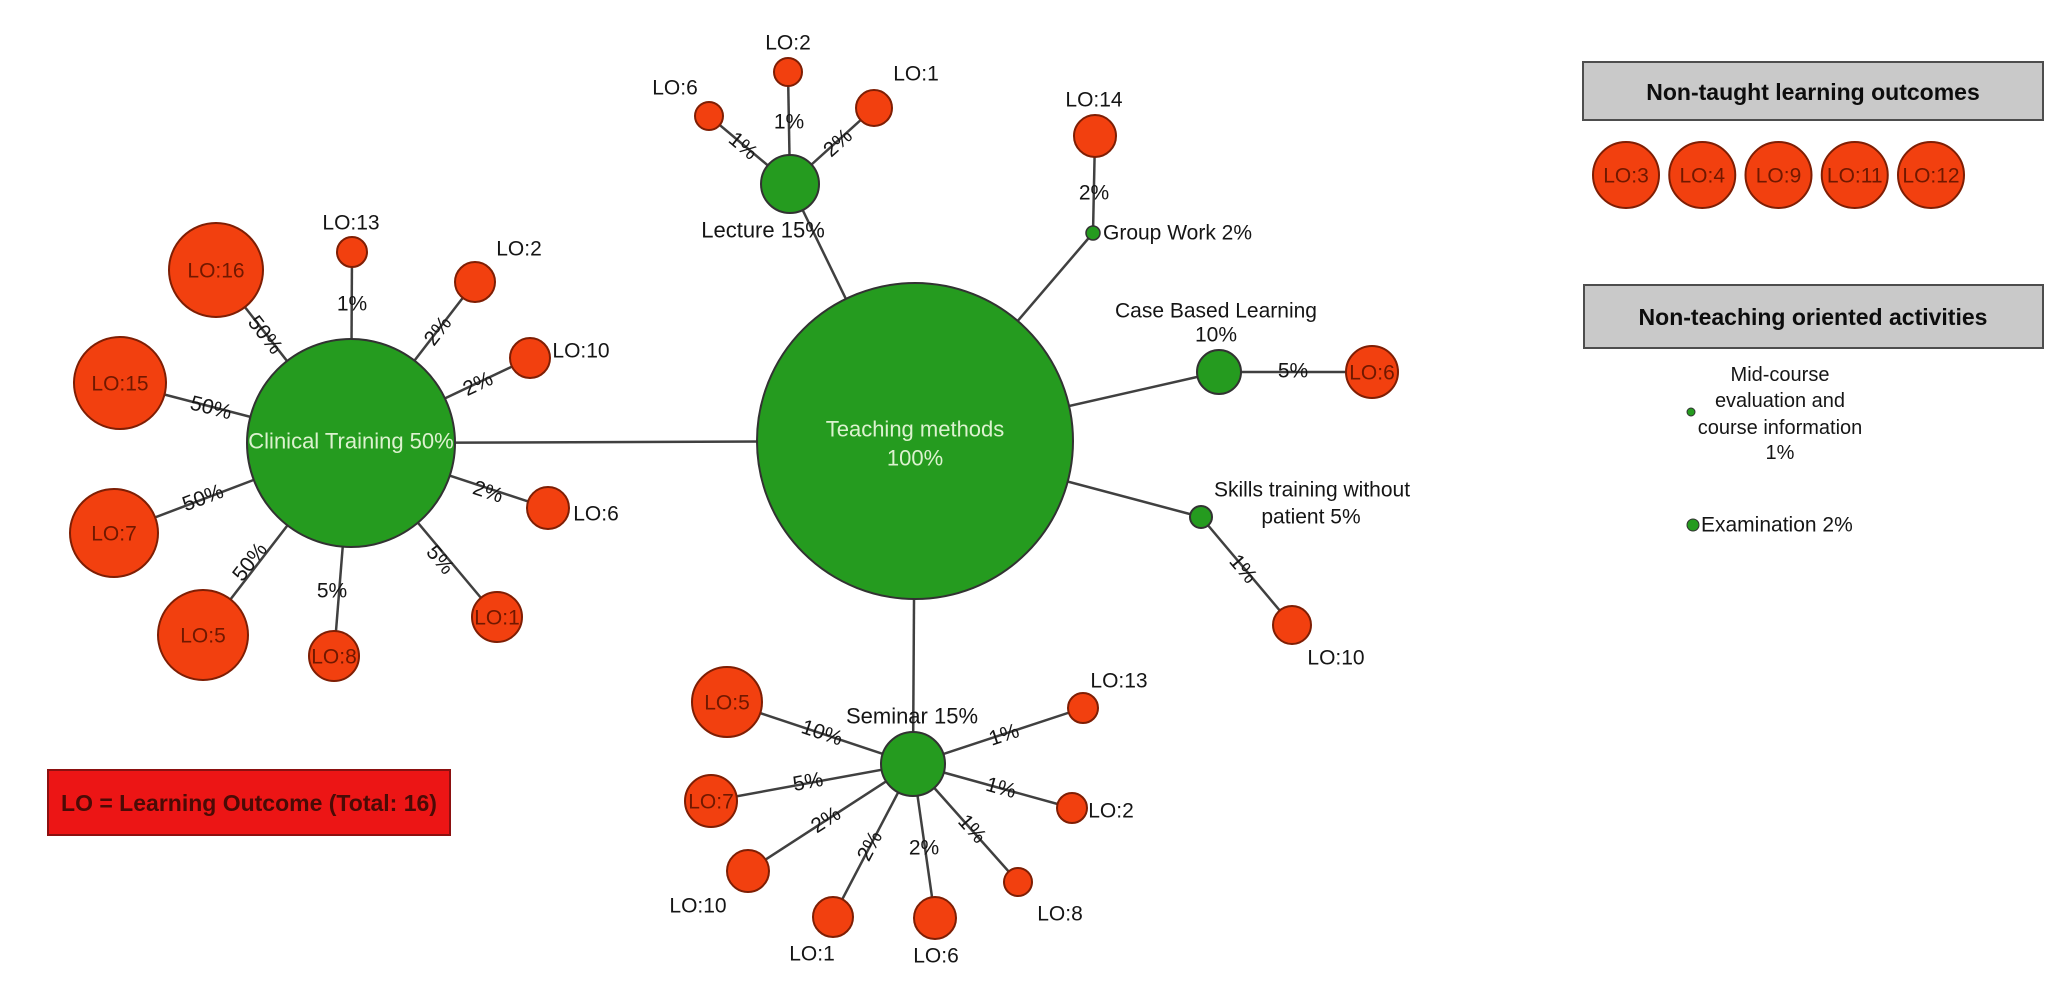 This screenshot has width=2059, height=1006. I want to click on edge-label-case-based-cb-lo6: 5%, so click(1293, 371).